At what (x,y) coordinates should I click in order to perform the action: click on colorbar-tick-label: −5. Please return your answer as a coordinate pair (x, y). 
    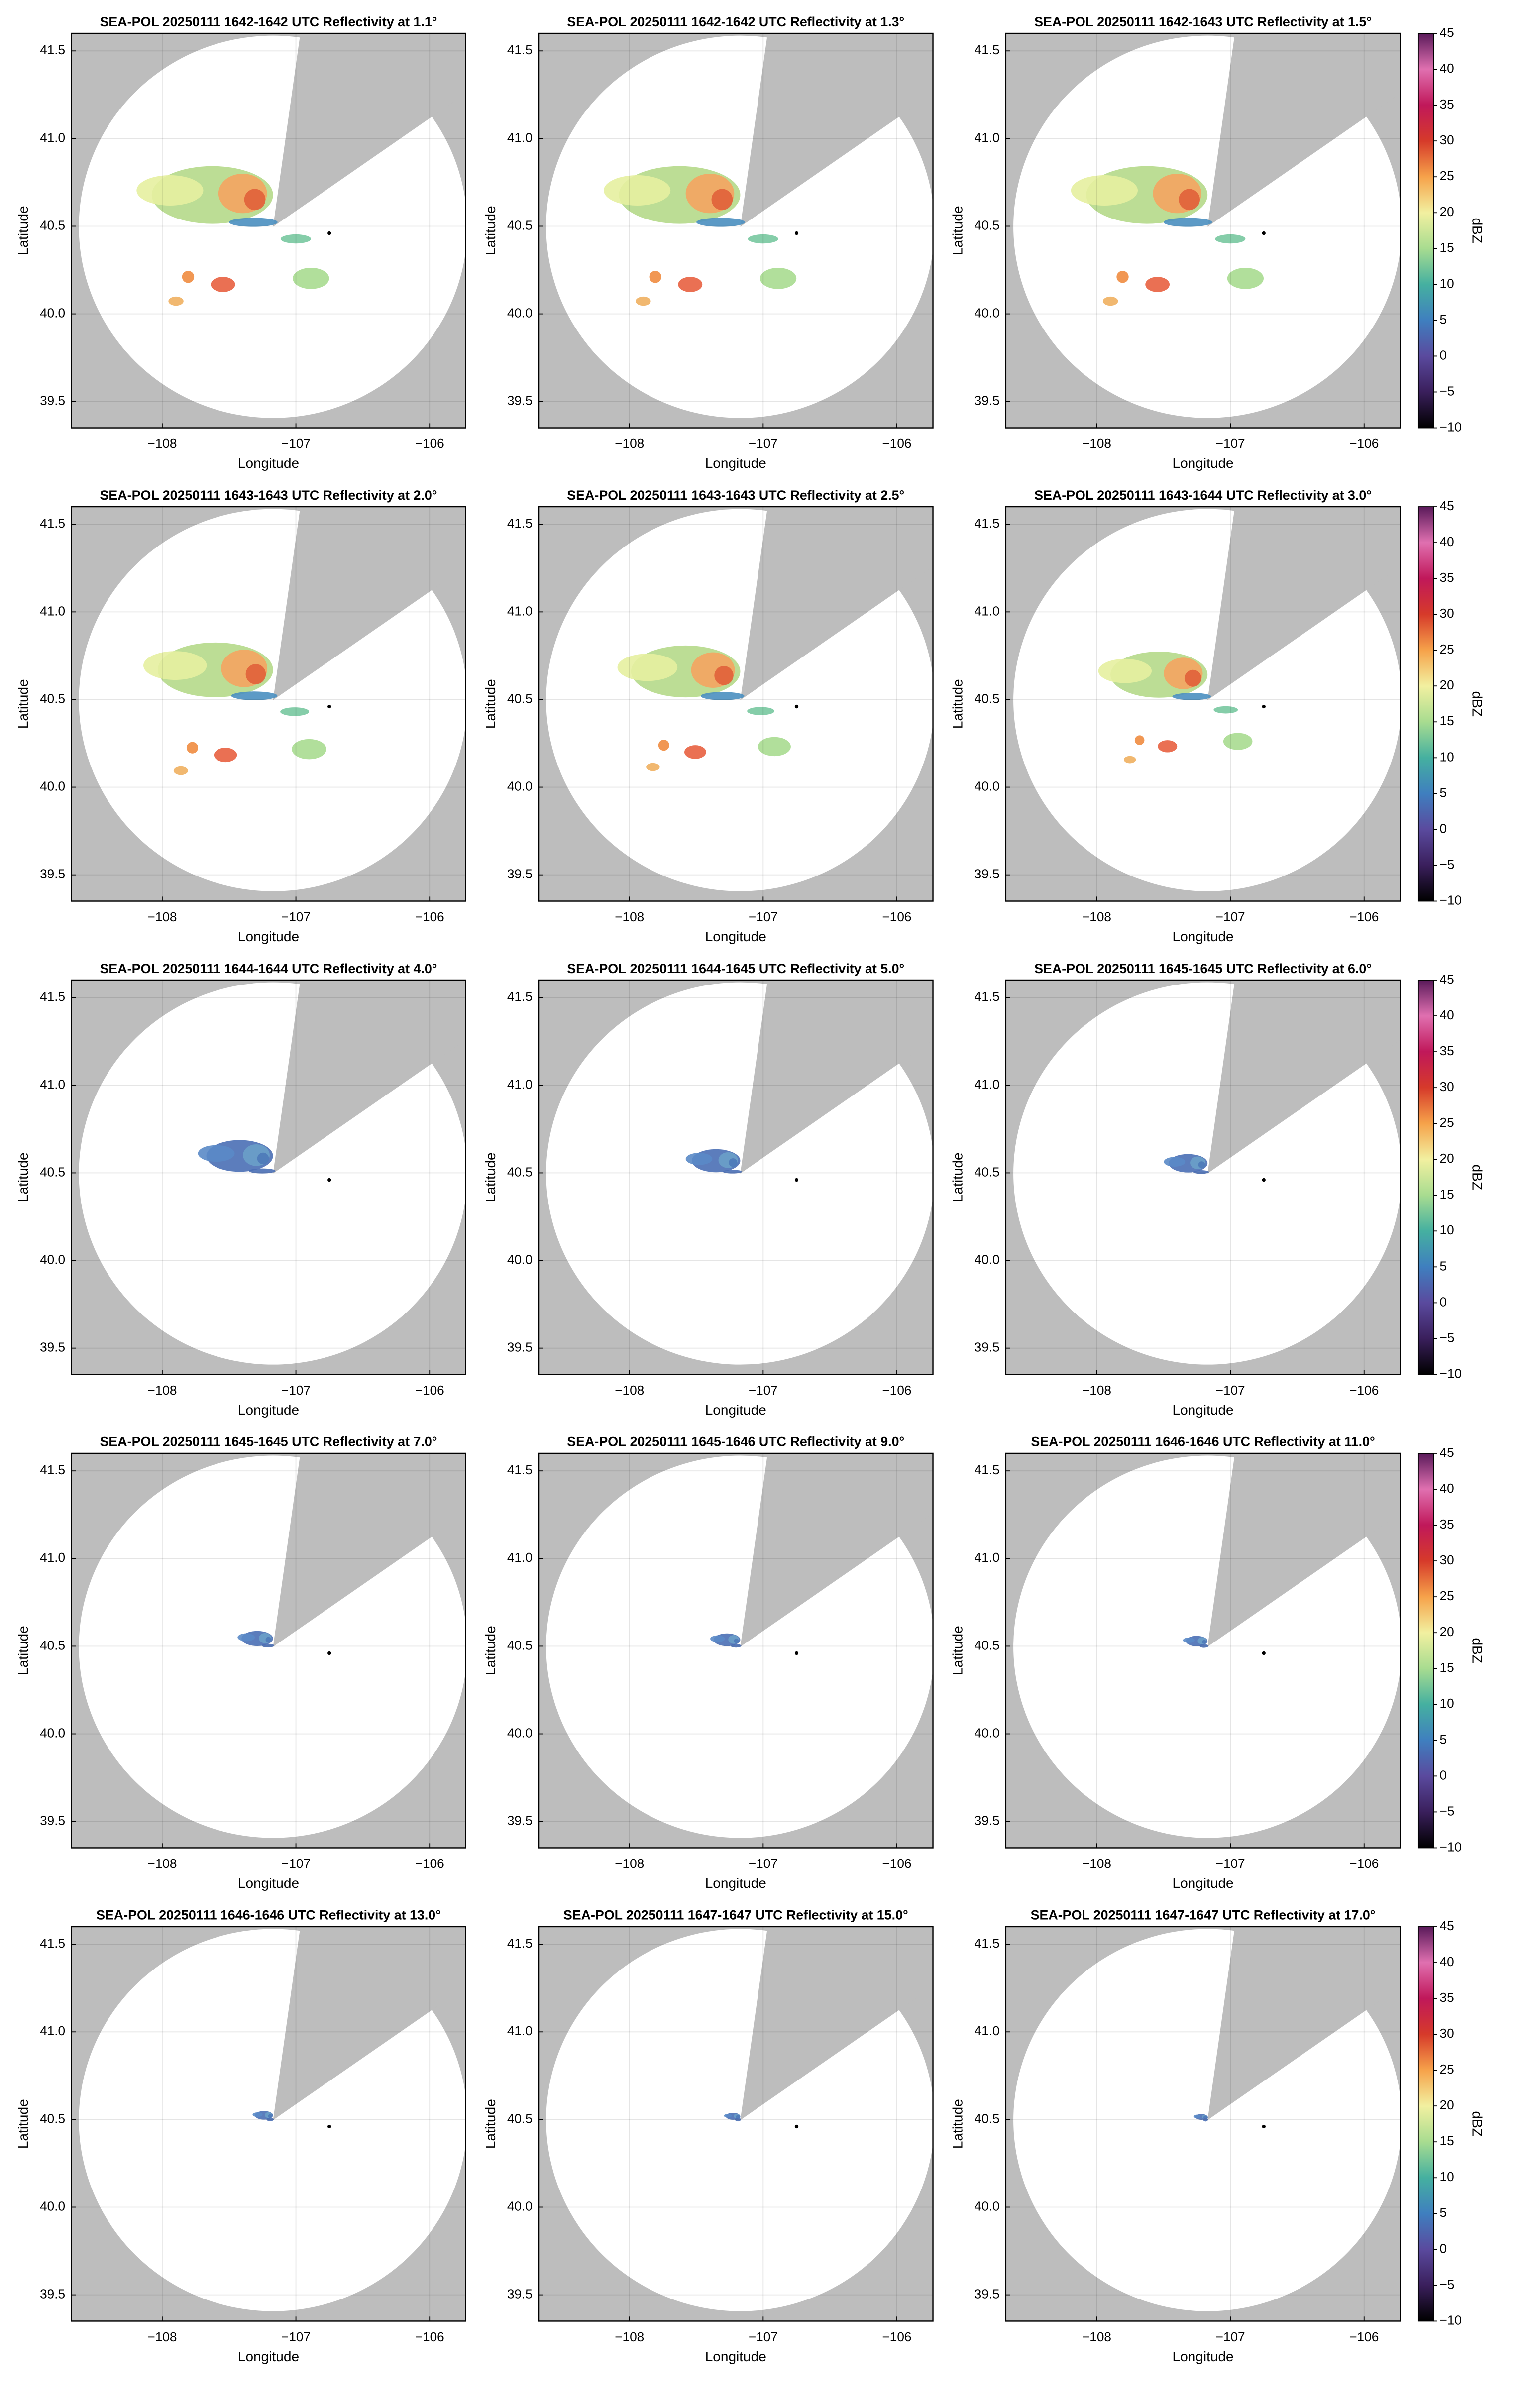
    Looking at the image, I should click on (1447, 1811).